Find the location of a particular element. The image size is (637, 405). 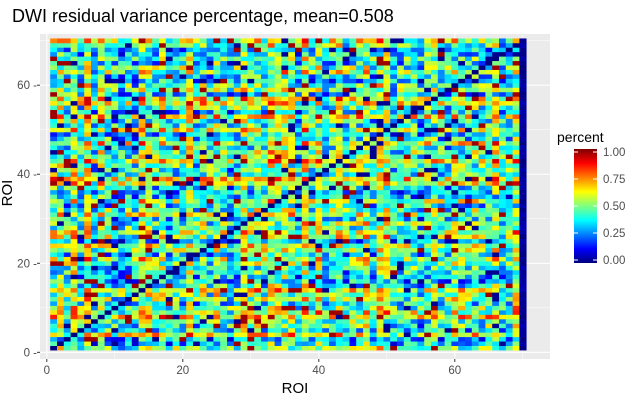

legend-ticks: 1.000.750.500.250.00 is located at coordinates (599, 207).